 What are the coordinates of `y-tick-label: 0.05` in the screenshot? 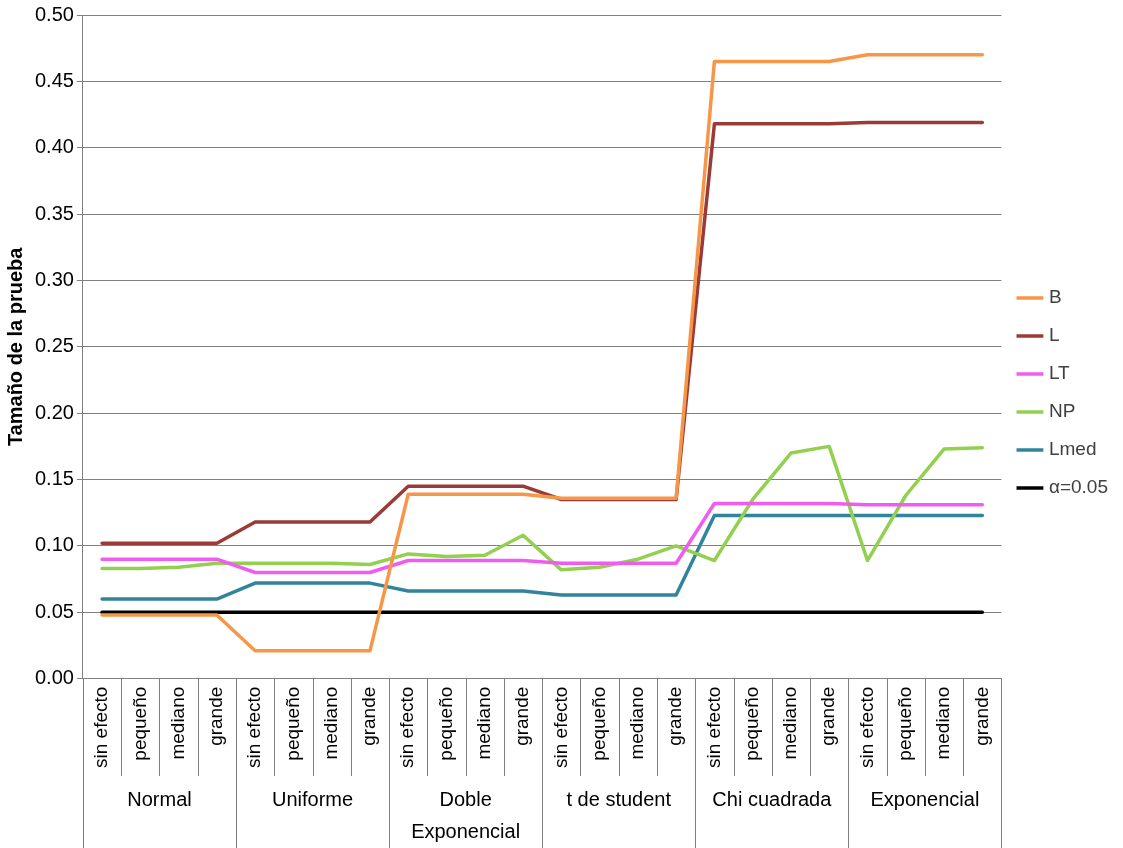 It's located at (54, 610).